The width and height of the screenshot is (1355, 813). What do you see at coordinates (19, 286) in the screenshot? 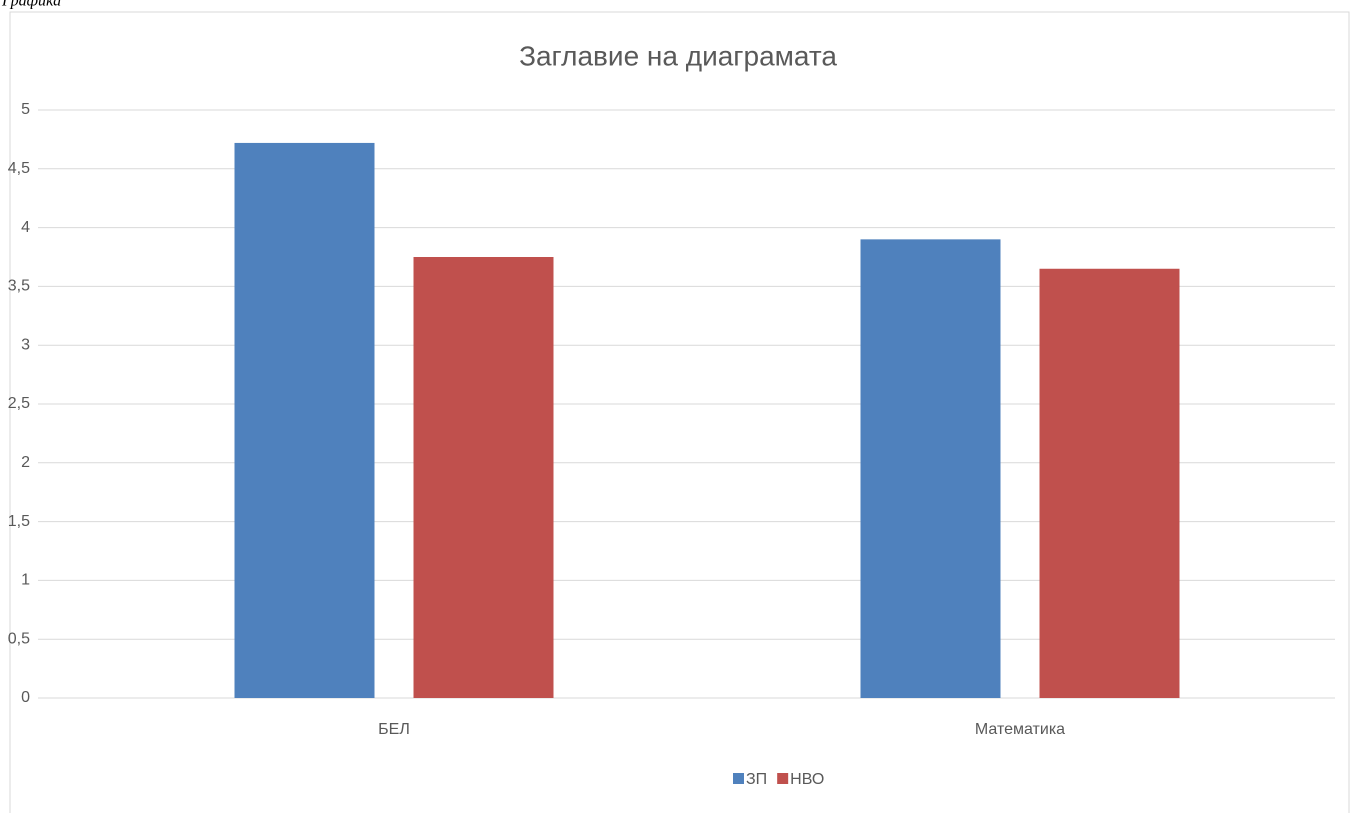
I see `y-tick-label: 3,5` at bounding box center [19, 286].